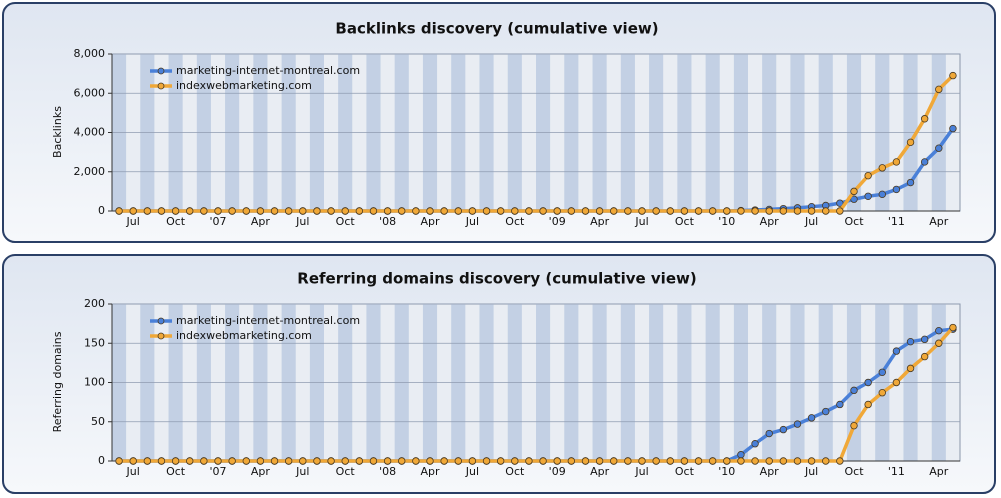 The height and width of the screenshot is (498, 1001). Describe the element at coordinates (496, 29) in the screenshot. I see `chart-title: Backlinks discovery (cumulative view)` at that location.